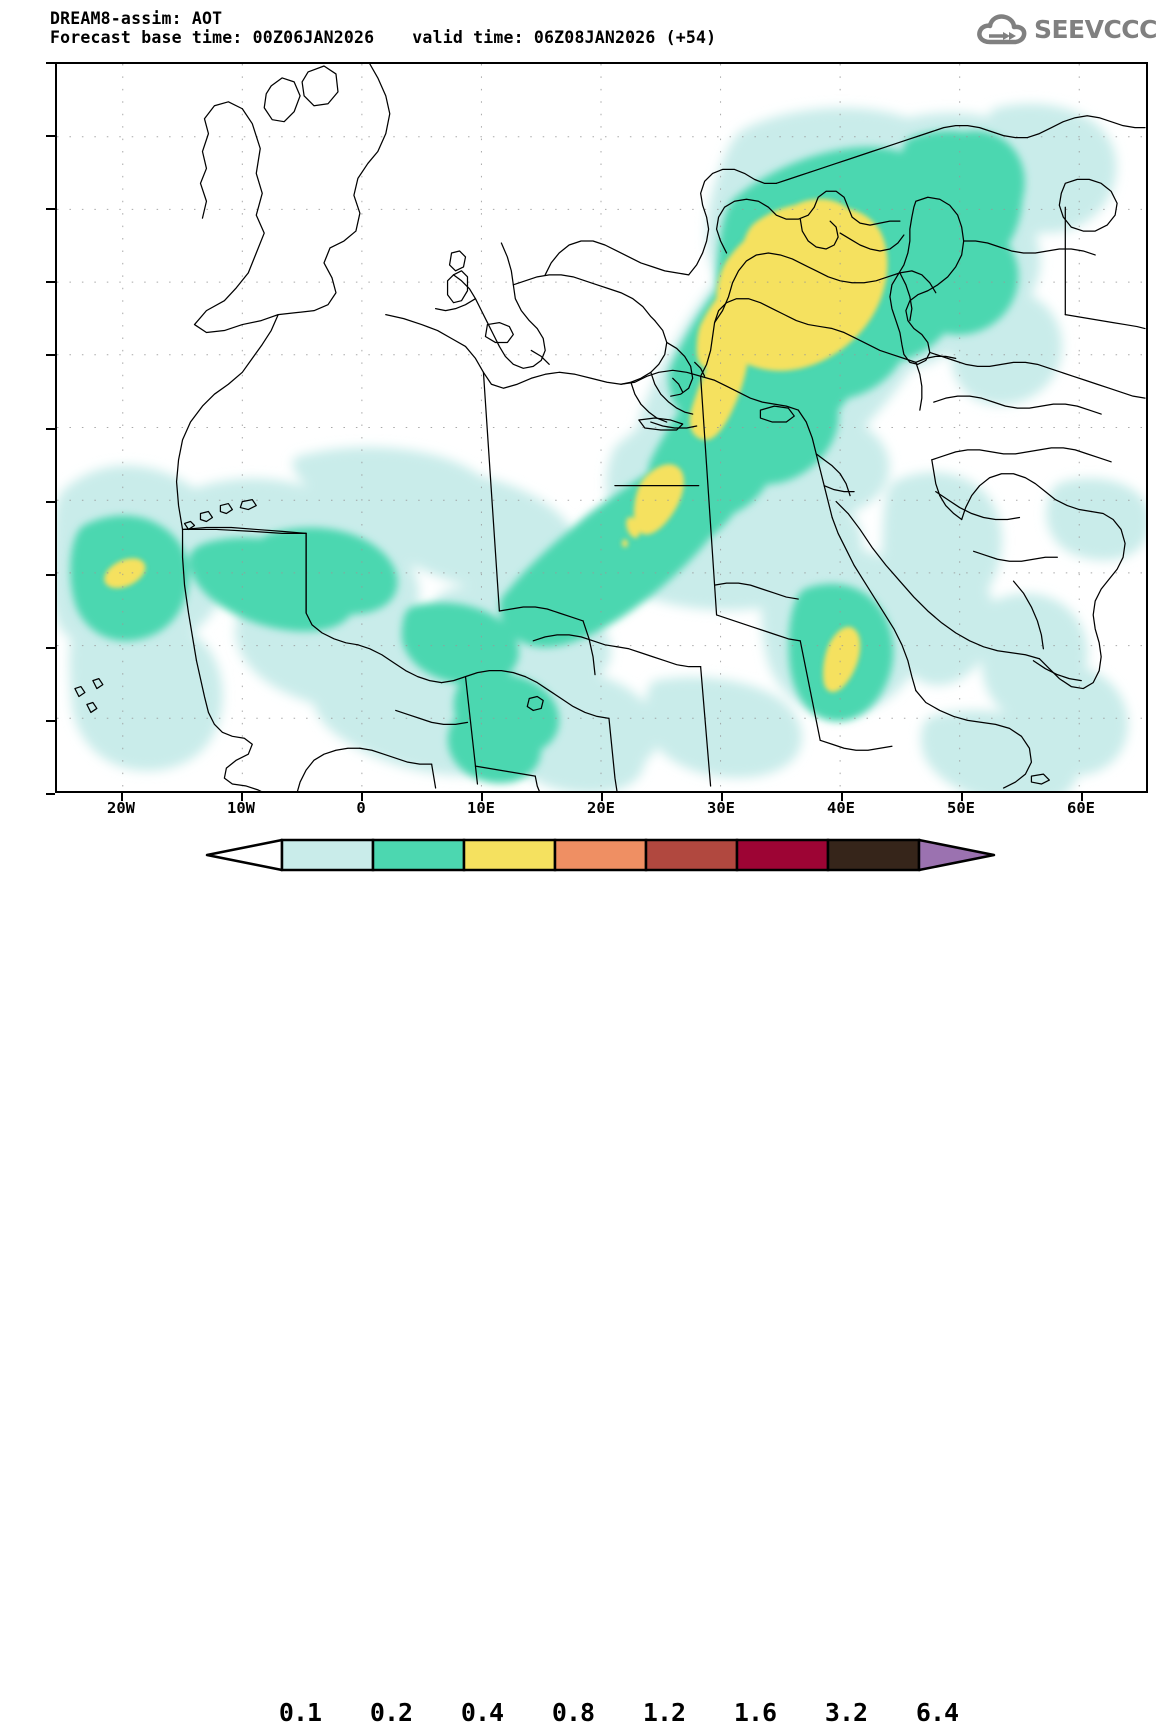 The height and width of the screenshot is (1728, 1165). I want to click on colorbar-band-0.8-1.2, so click(600, 855).